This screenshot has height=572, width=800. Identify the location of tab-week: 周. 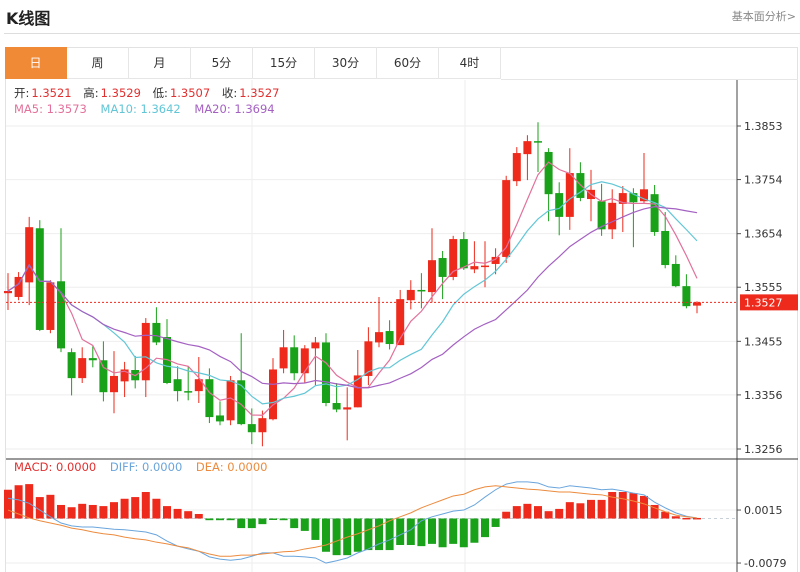
(98, 63).